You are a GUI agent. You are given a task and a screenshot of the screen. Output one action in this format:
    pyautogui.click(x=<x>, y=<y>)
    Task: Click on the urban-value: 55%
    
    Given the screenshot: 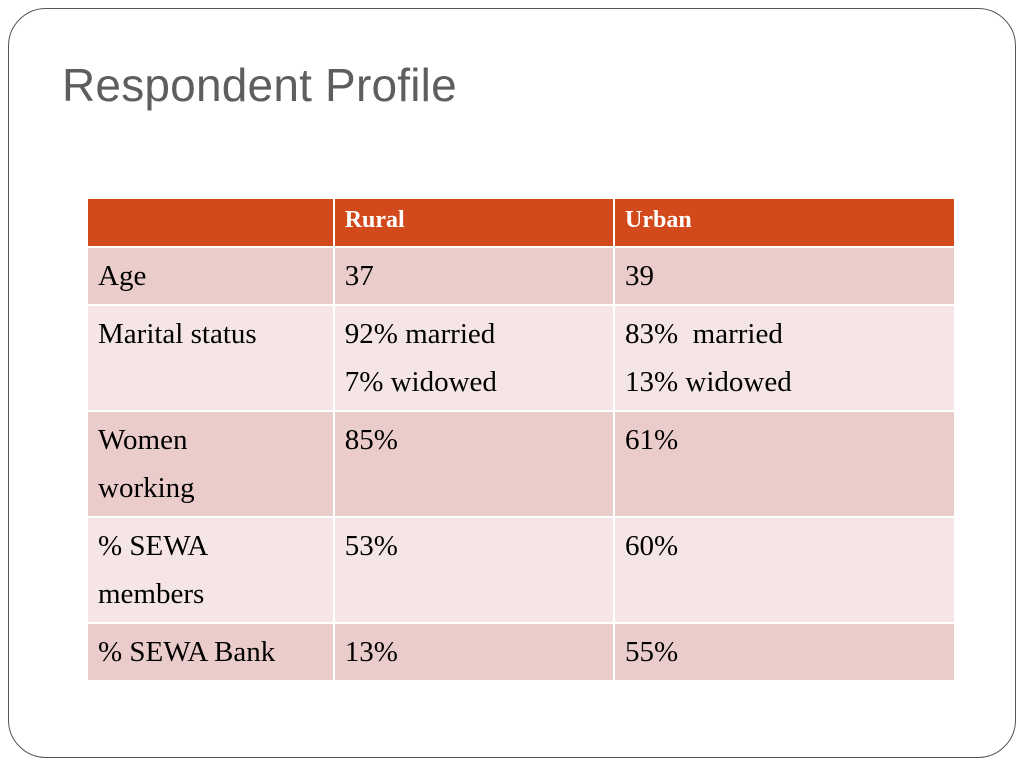 What is the action you would take?
    pyautogui.click(x=651, y=652)
    